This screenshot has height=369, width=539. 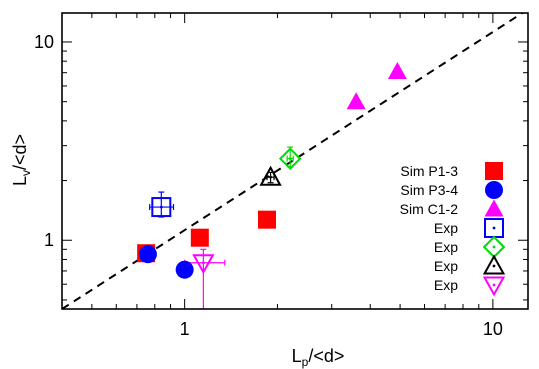 What do you see at coordinates (429, 190) in the screenshot?
I see `legend-label-1: Sim P3-4` at bounding box center [429, 190].